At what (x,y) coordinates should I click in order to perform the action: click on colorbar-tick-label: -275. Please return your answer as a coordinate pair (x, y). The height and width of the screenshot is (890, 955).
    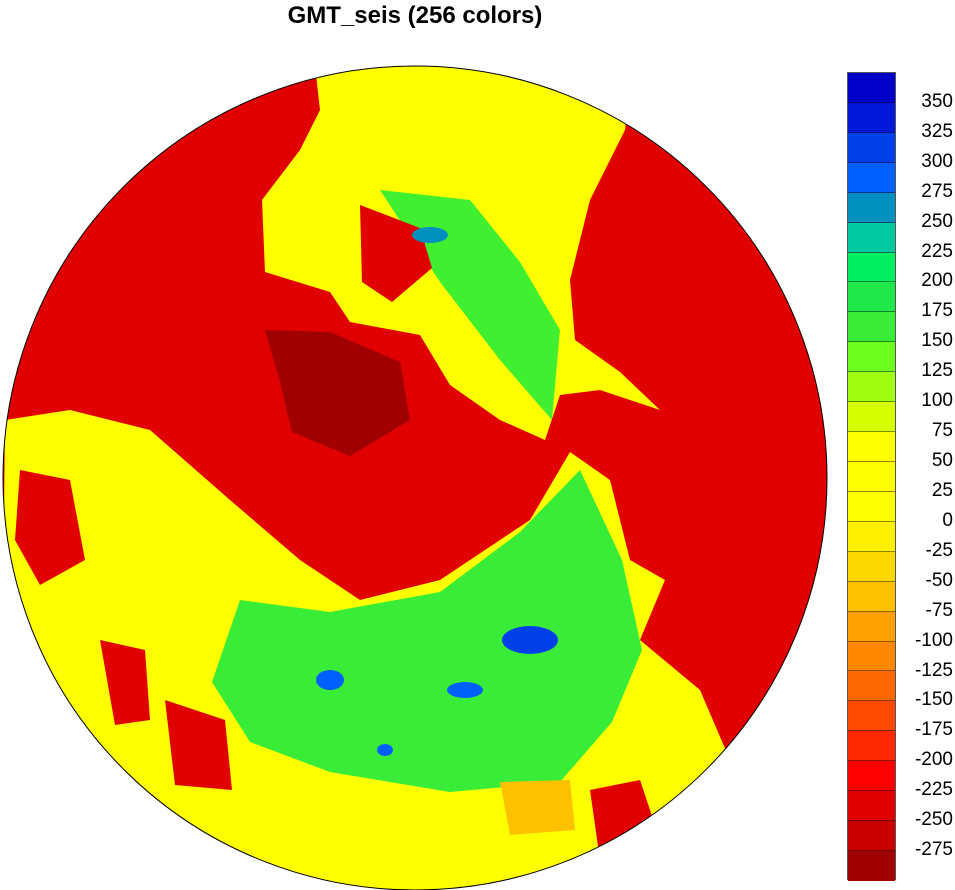
    Looking at the image, I should click on (933, 850).